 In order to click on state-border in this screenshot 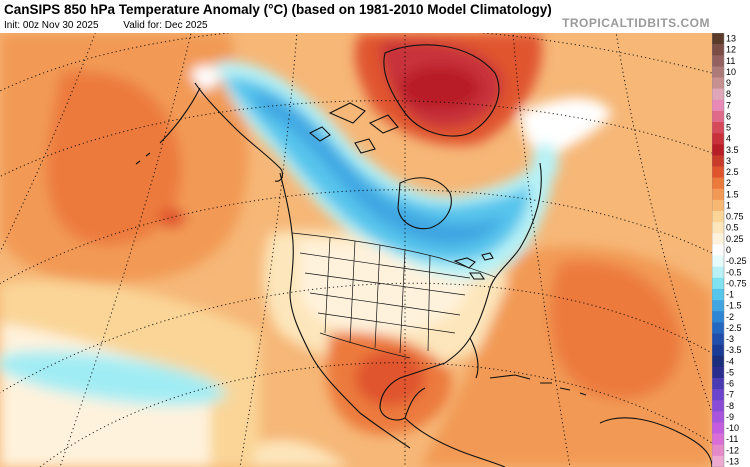, I will do `click(385, 293)`.